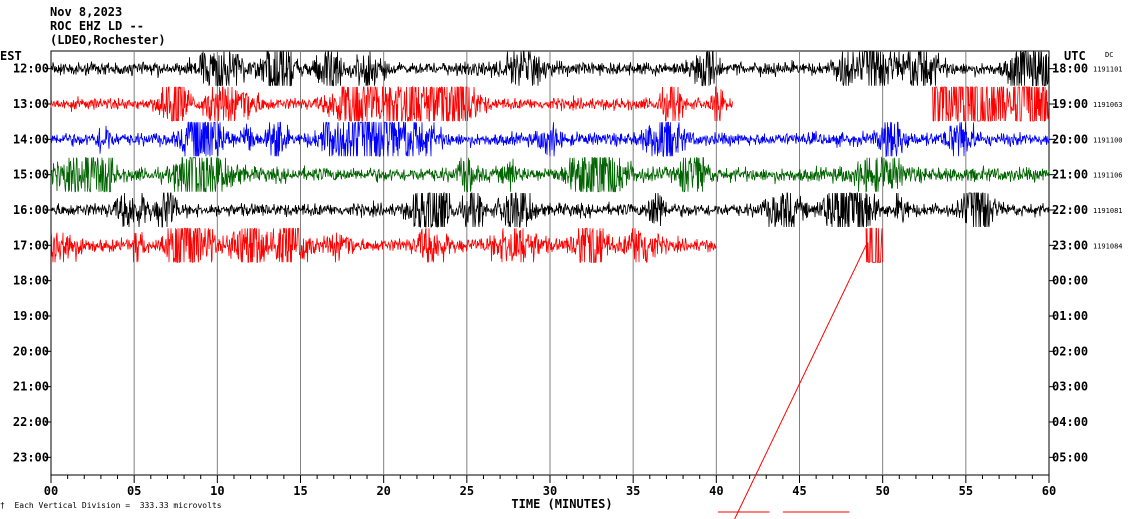  What do you see at coordinates (1070, 316) in the screenshot?
I see `right-hour-label: 01:00` at bounding box center [1070, 316].